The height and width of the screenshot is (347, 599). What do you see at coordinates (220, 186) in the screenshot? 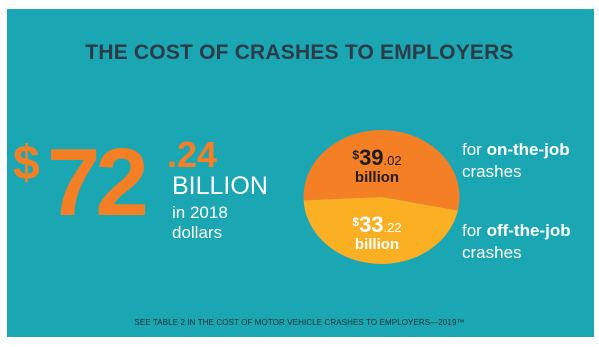
I see `total-unit: BILLION` at bounding box center [220, 186].